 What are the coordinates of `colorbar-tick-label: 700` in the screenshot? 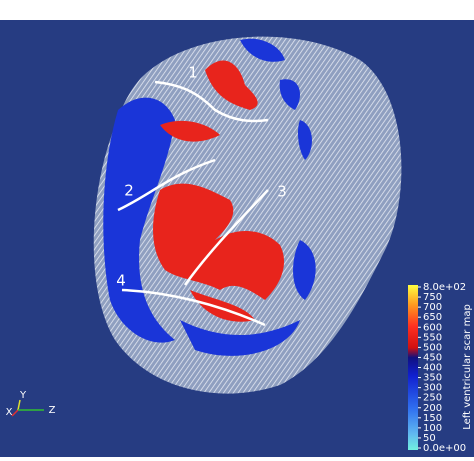 It's located at (432, 307).